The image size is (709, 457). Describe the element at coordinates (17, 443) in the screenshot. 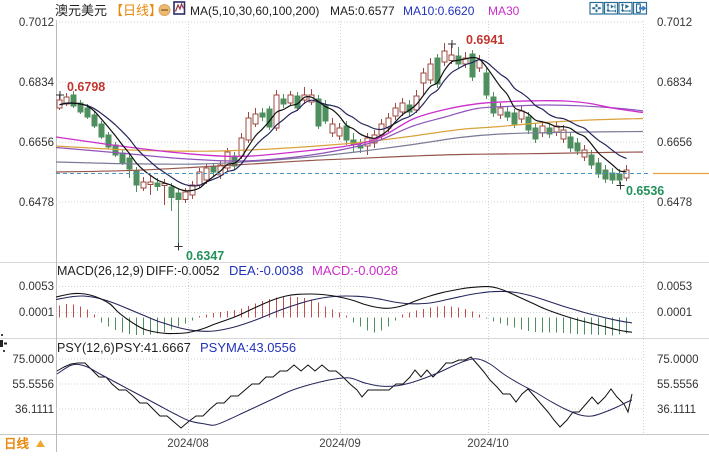

I see `svg-text: 日线` at that location.